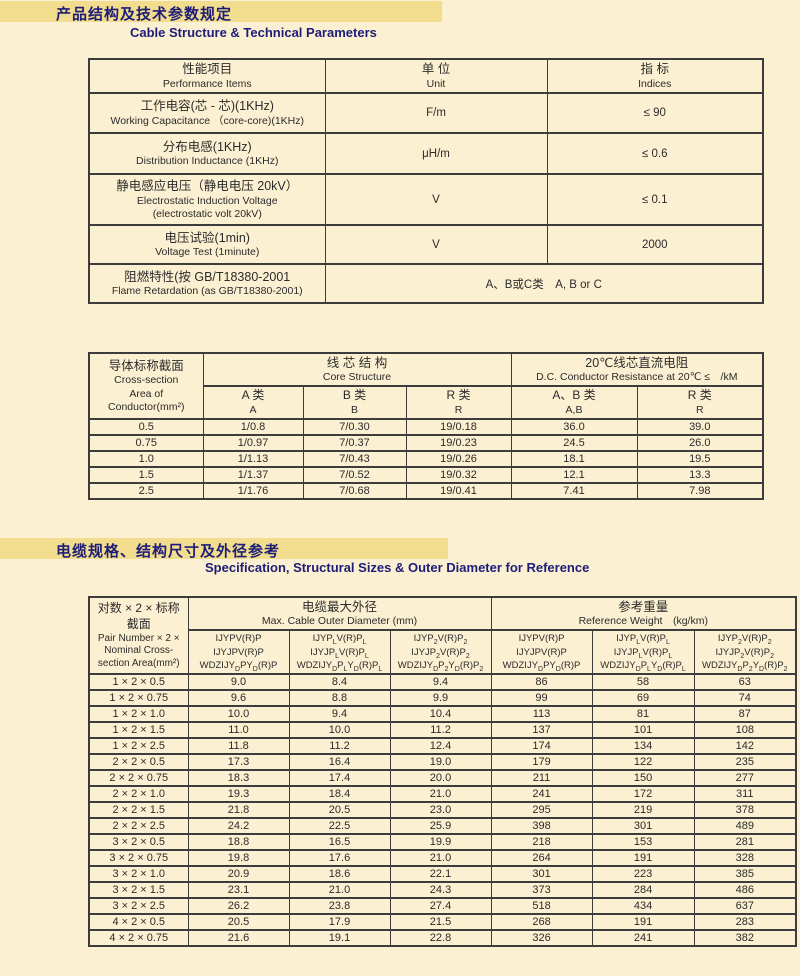 This screenshot has width=800, height=976. What do you see at coordinates (207, 120) in the screenshot?
I see `item-en: Working Capacitance （core-core)(1KHz)` at bounding box center [207, 120].